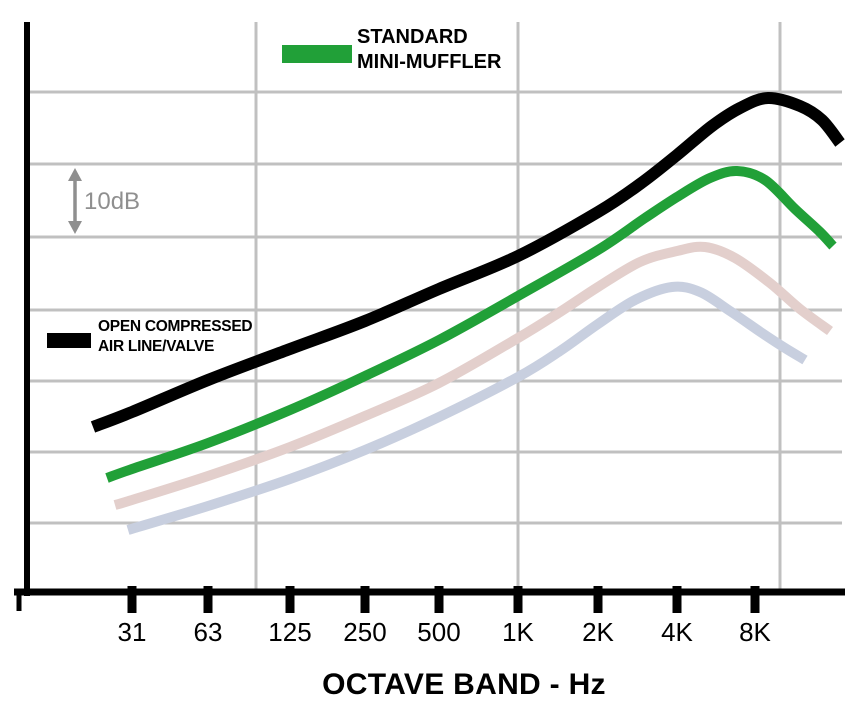 The image size is (860, 720). Describe the element at coordinates (518, 632) in the screenshot. I see `x-tick-label-1k: 1K` at that location.